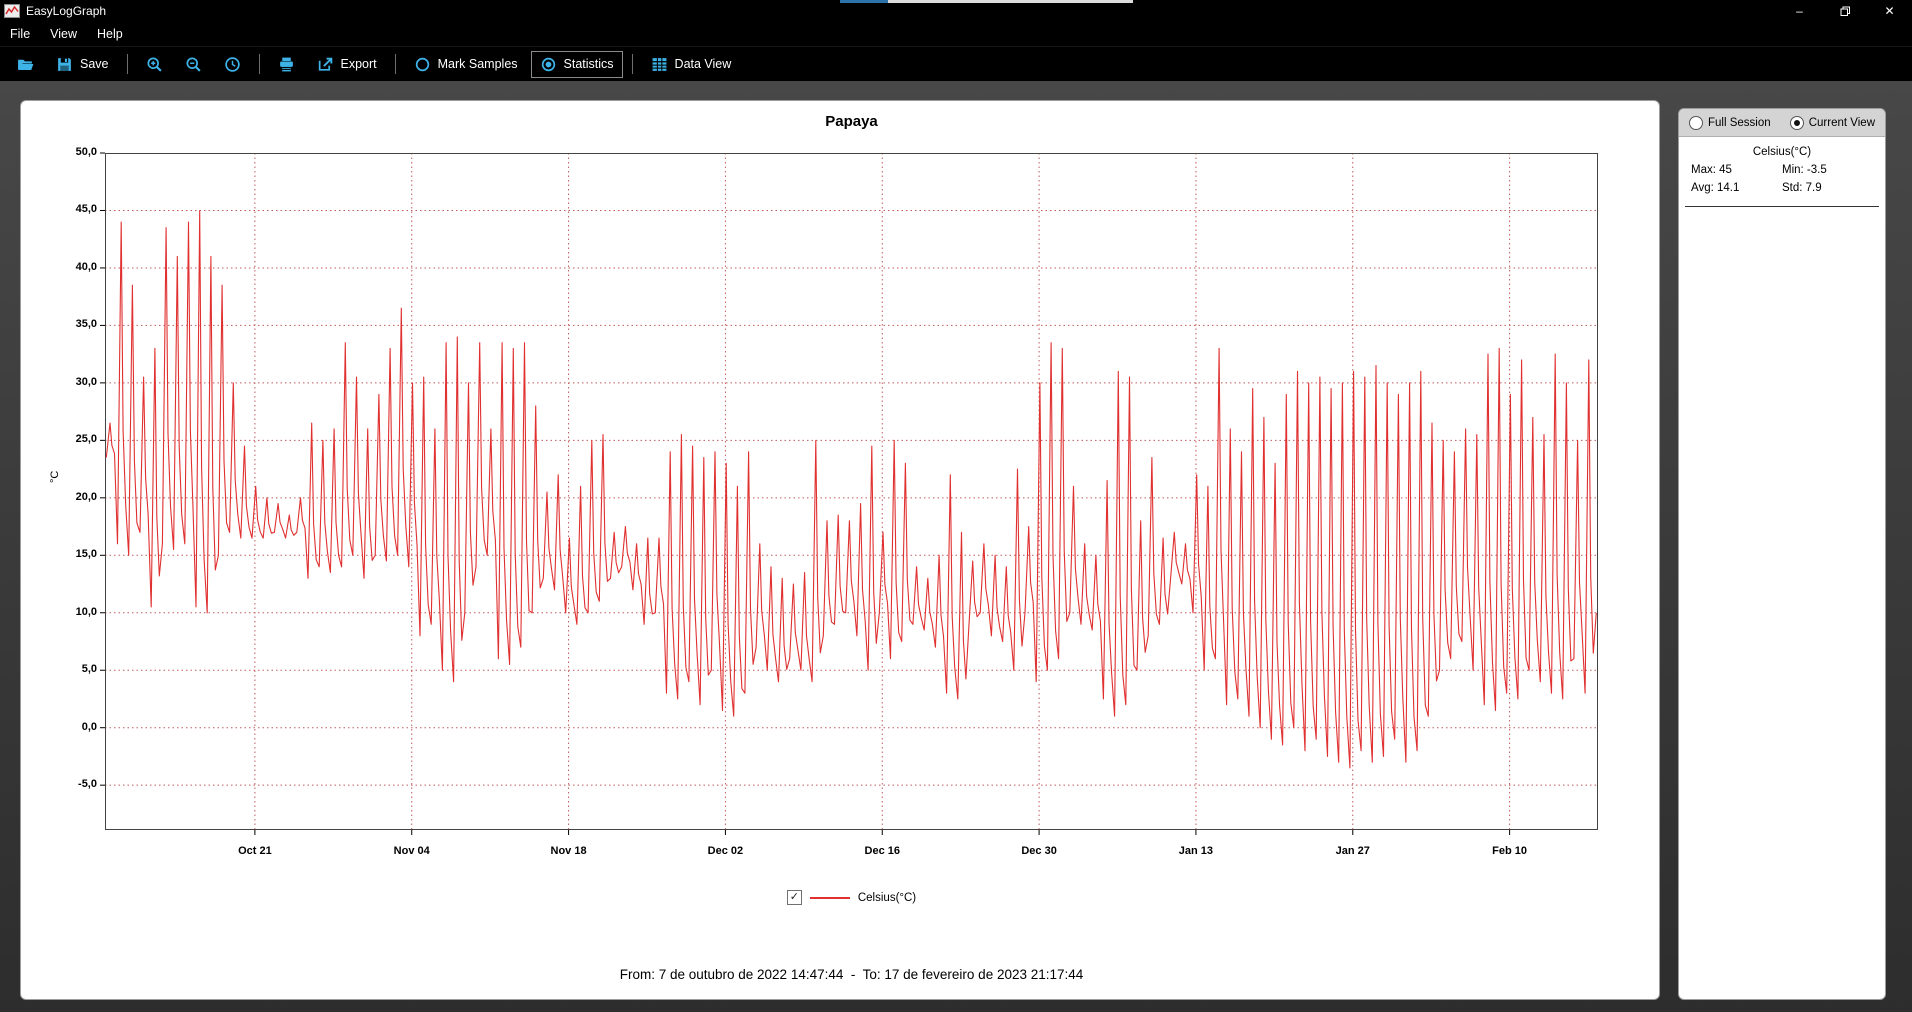 The width and height of the screenshot is (1912, 1012). I want to click on y-axis-tick-label: 45,0, so click(86, 209).